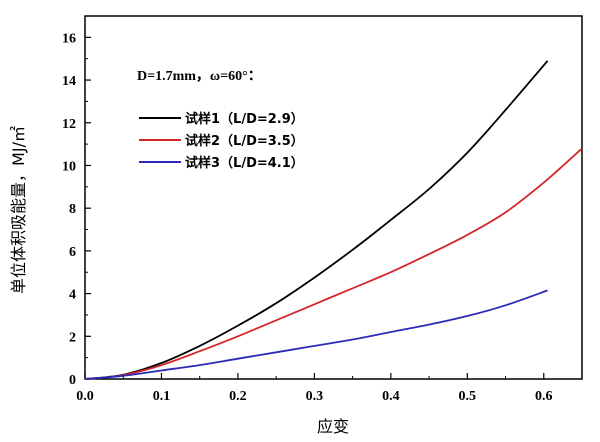  I want to click on y-tick-label: 16, so click(69, 38).